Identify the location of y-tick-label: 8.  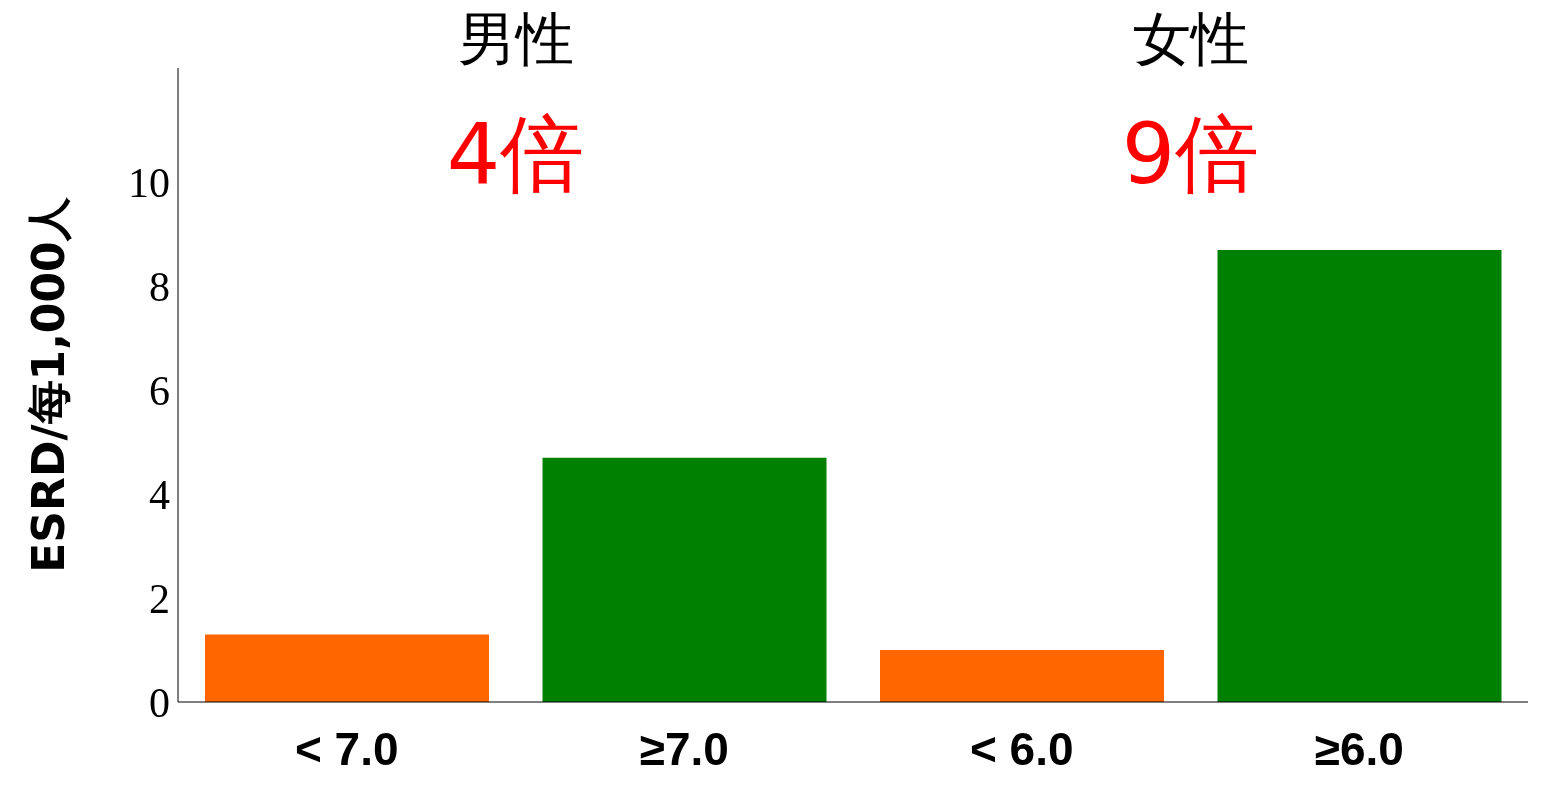
(159, 287).